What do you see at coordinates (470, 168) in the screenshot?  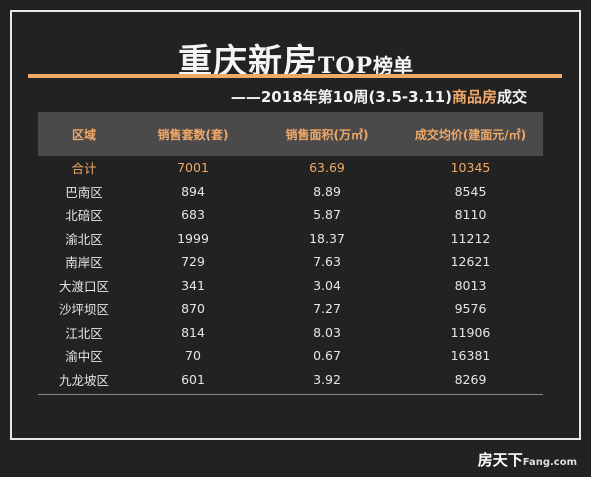 I see `cell-price: 10345` at bounding box center [470, 168].